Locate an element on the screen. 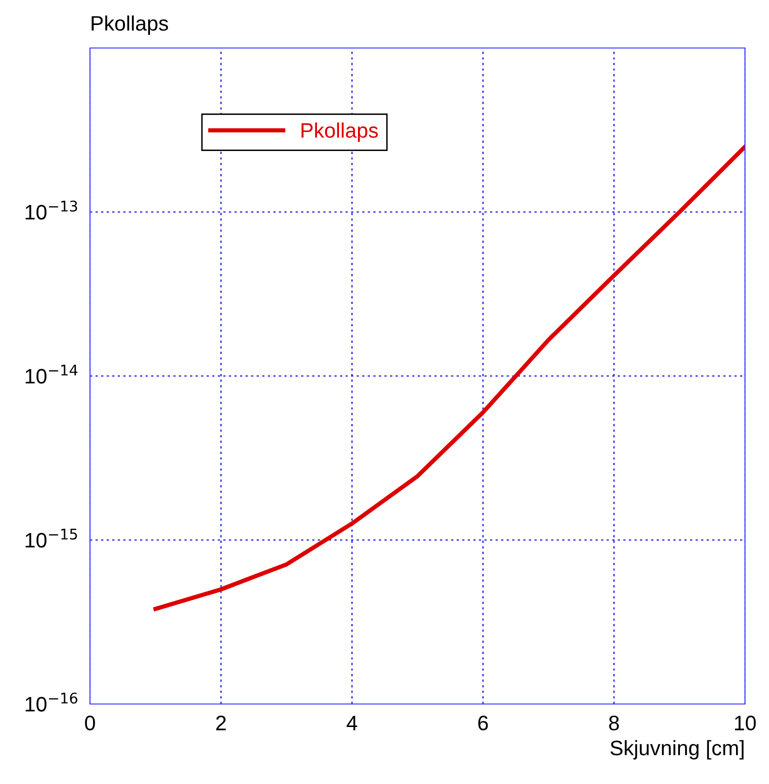  y-tick-label: 10$^{−15}$ is located at coordinates (51, 538).